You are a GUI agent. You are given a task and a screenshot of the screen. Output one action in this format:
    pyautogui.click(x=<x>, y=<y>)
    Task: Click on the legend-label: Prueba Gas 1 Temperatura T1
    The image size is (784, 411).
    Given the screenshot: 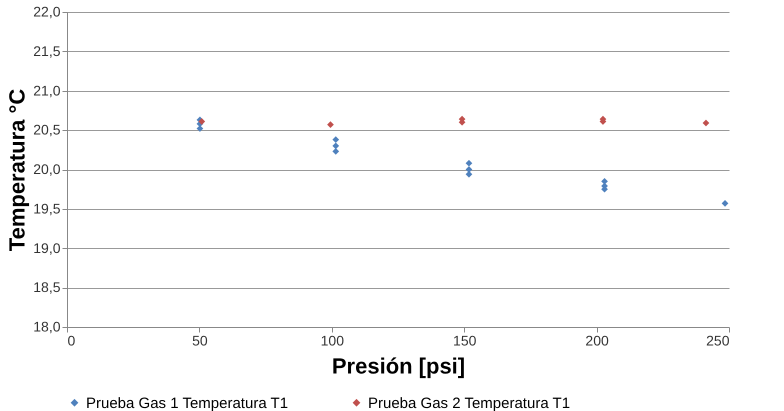 What is the action you would take?
    pyautogui.click(x=187, y=402)
    